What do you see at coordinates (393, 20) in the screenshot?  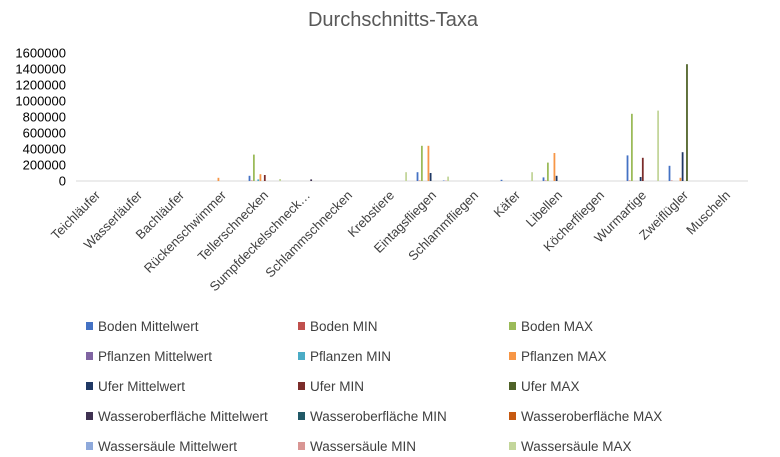 I see `chart-title: Durchschnitts-Taxa` at bounding box center [393, 20].